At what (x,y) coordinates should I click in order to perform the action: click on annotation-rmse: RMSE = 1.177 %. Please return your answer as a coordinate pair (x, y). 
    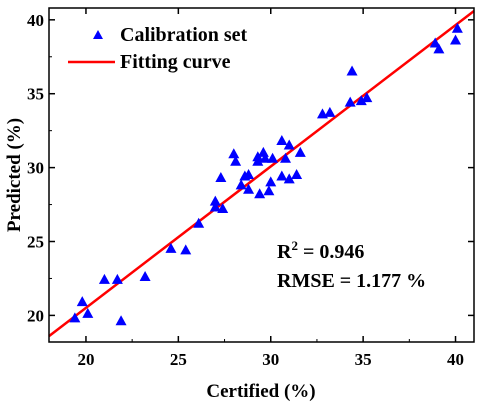
    Looking at the image, I should click on (351, 281).